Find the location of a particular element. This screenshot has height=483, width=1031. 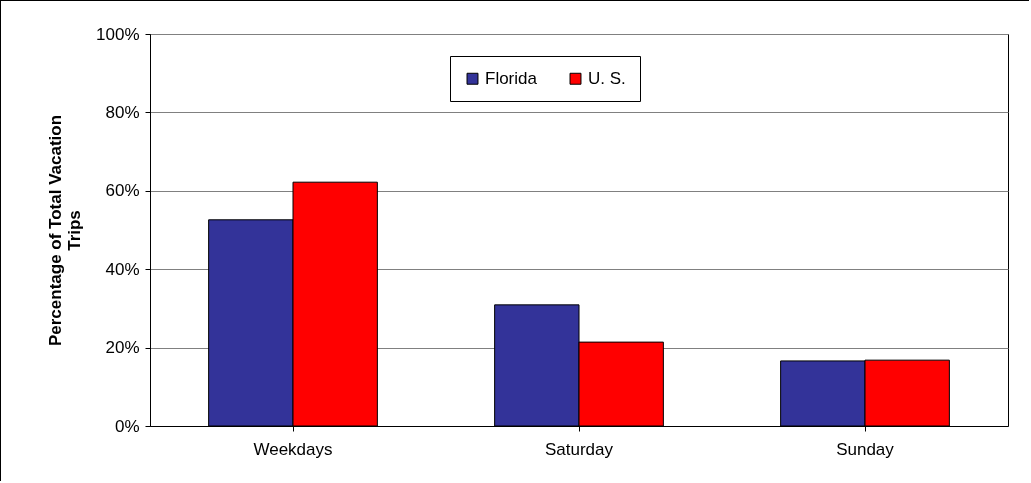

x-tick-label: Saturday is located at coordinates (579, 449).